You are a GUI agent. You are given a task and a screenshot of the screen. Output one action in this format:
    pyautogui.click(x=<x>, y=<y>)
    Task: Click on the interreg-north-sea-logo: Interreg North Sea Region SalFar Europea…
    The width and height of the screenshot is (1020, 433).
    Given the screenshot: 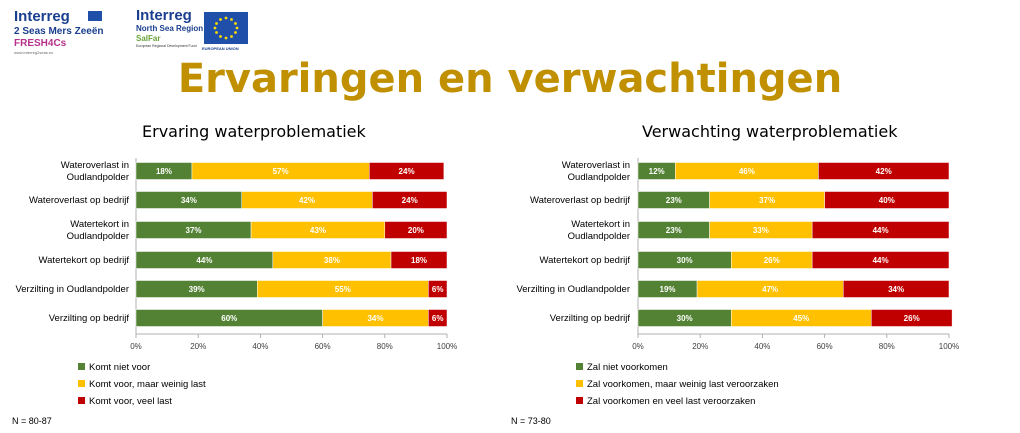 What is the action you would take?
    pyautogui.click(x=196, y=34)
    